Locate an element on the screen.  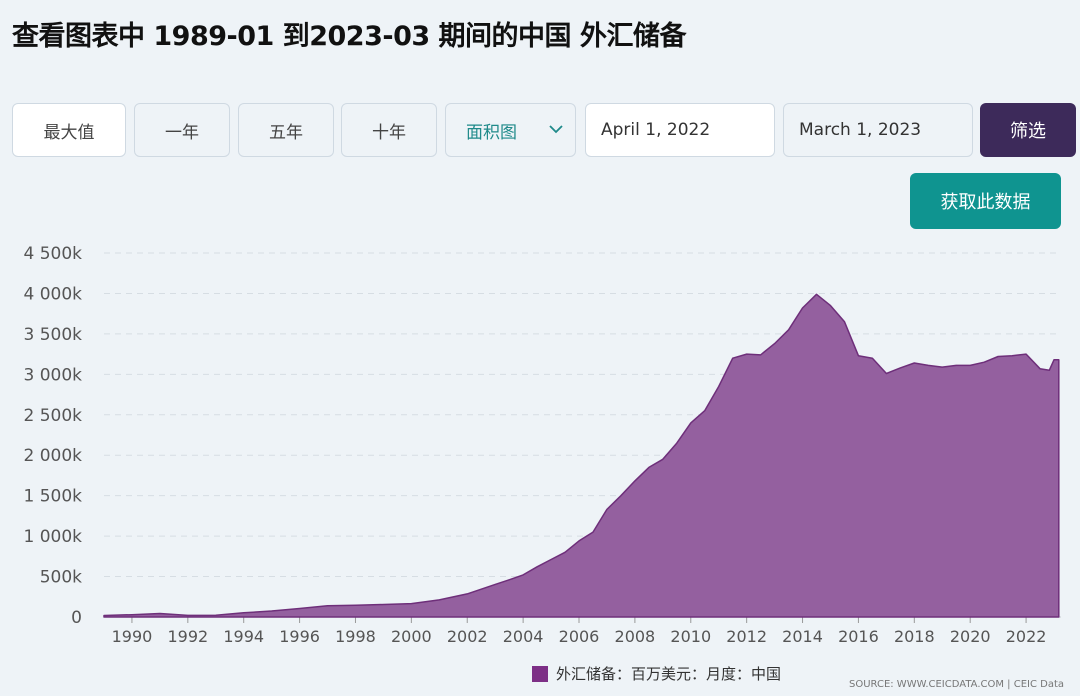
chart-type-select-value: 面积图 is located at coordinates (491, 132).